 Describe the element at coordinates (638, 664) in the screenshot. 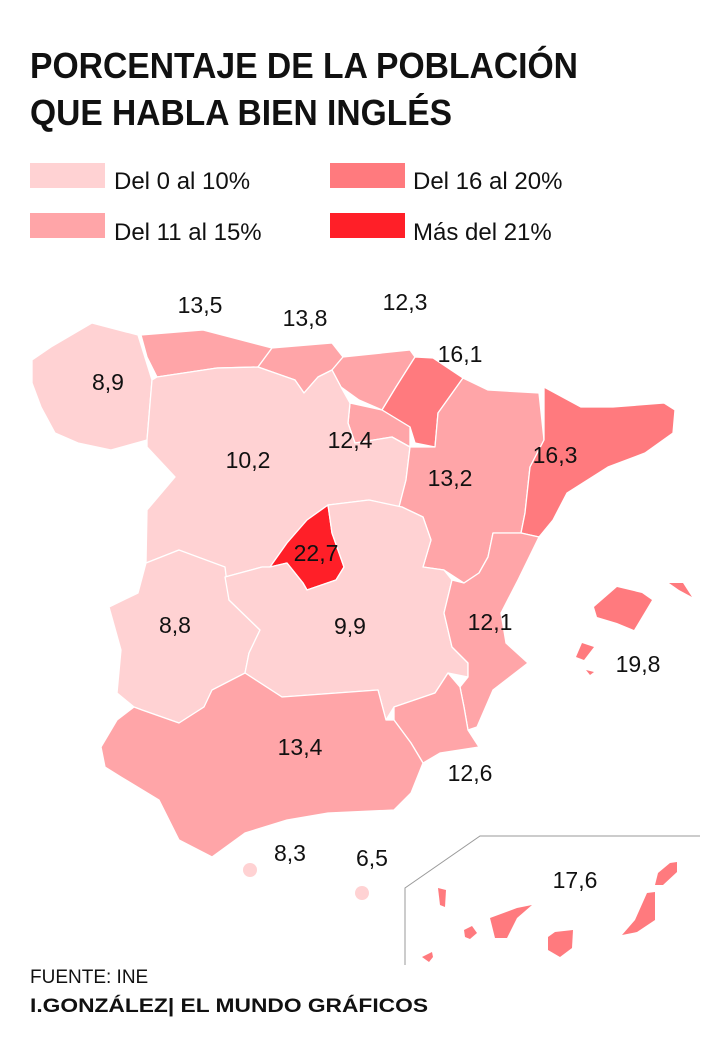

I see `value-label-baleares: 19,8` at that location.